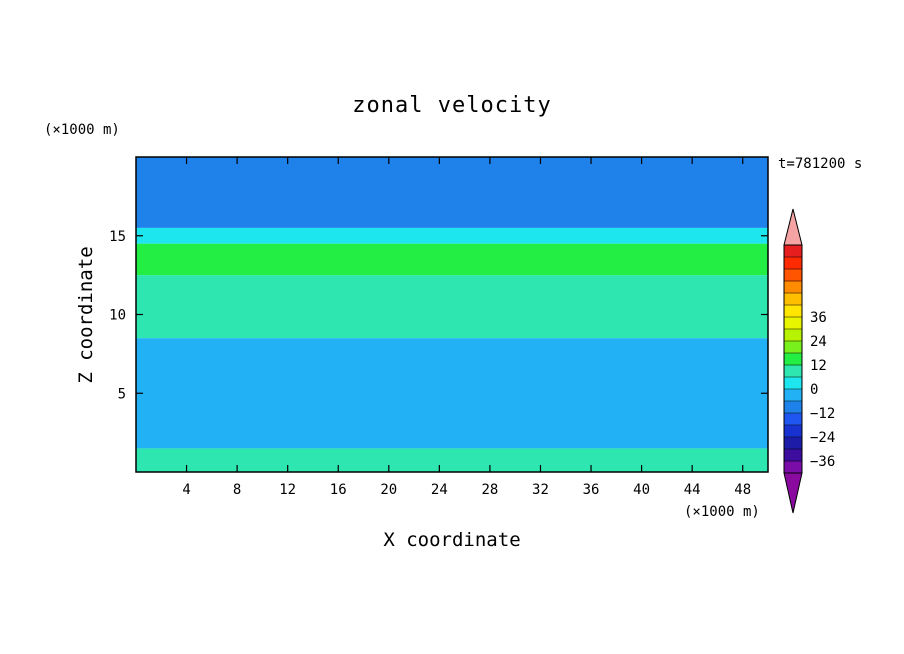 The image size is (904, 654). Describe the element at coordinates (117, 316) in the screenshot. I see `y-tick-label: 10` at that location.